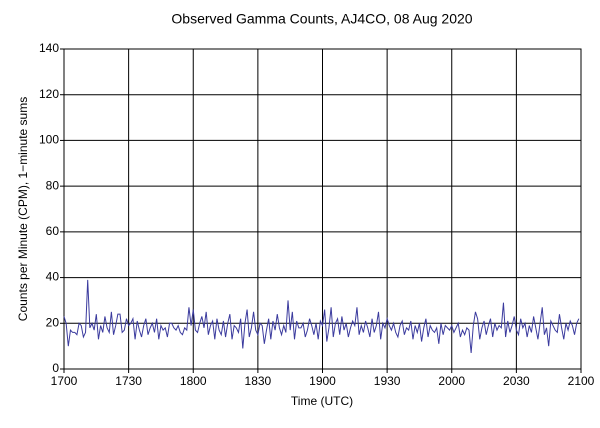  I want to click on y-tick-label: 0, so click(55, 368).